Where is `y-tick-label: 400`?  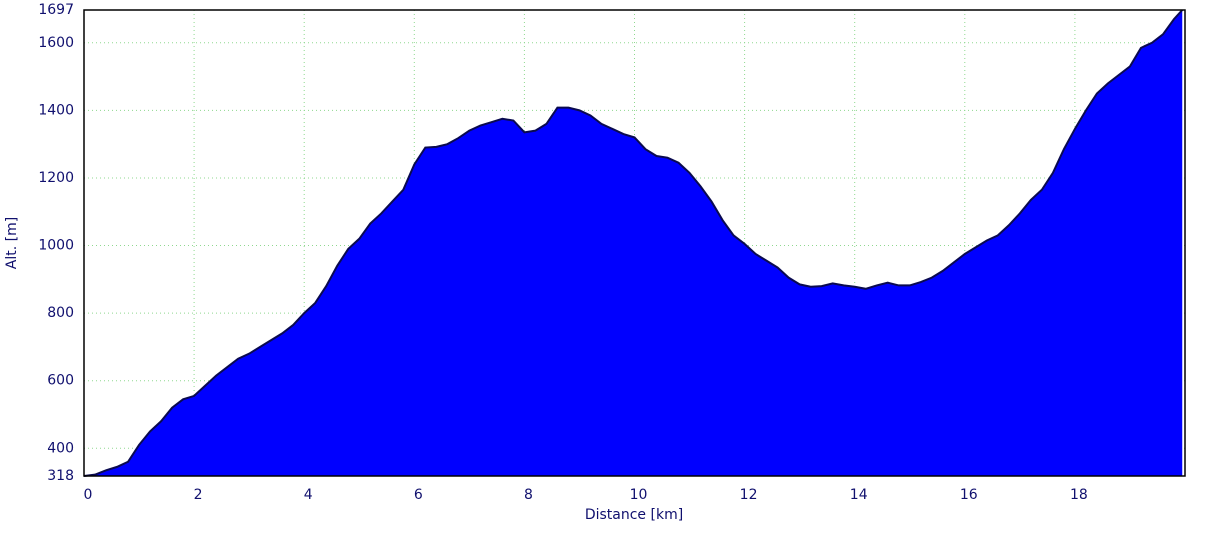 y-tick-label: 400 is located at coordinates (60, 448).